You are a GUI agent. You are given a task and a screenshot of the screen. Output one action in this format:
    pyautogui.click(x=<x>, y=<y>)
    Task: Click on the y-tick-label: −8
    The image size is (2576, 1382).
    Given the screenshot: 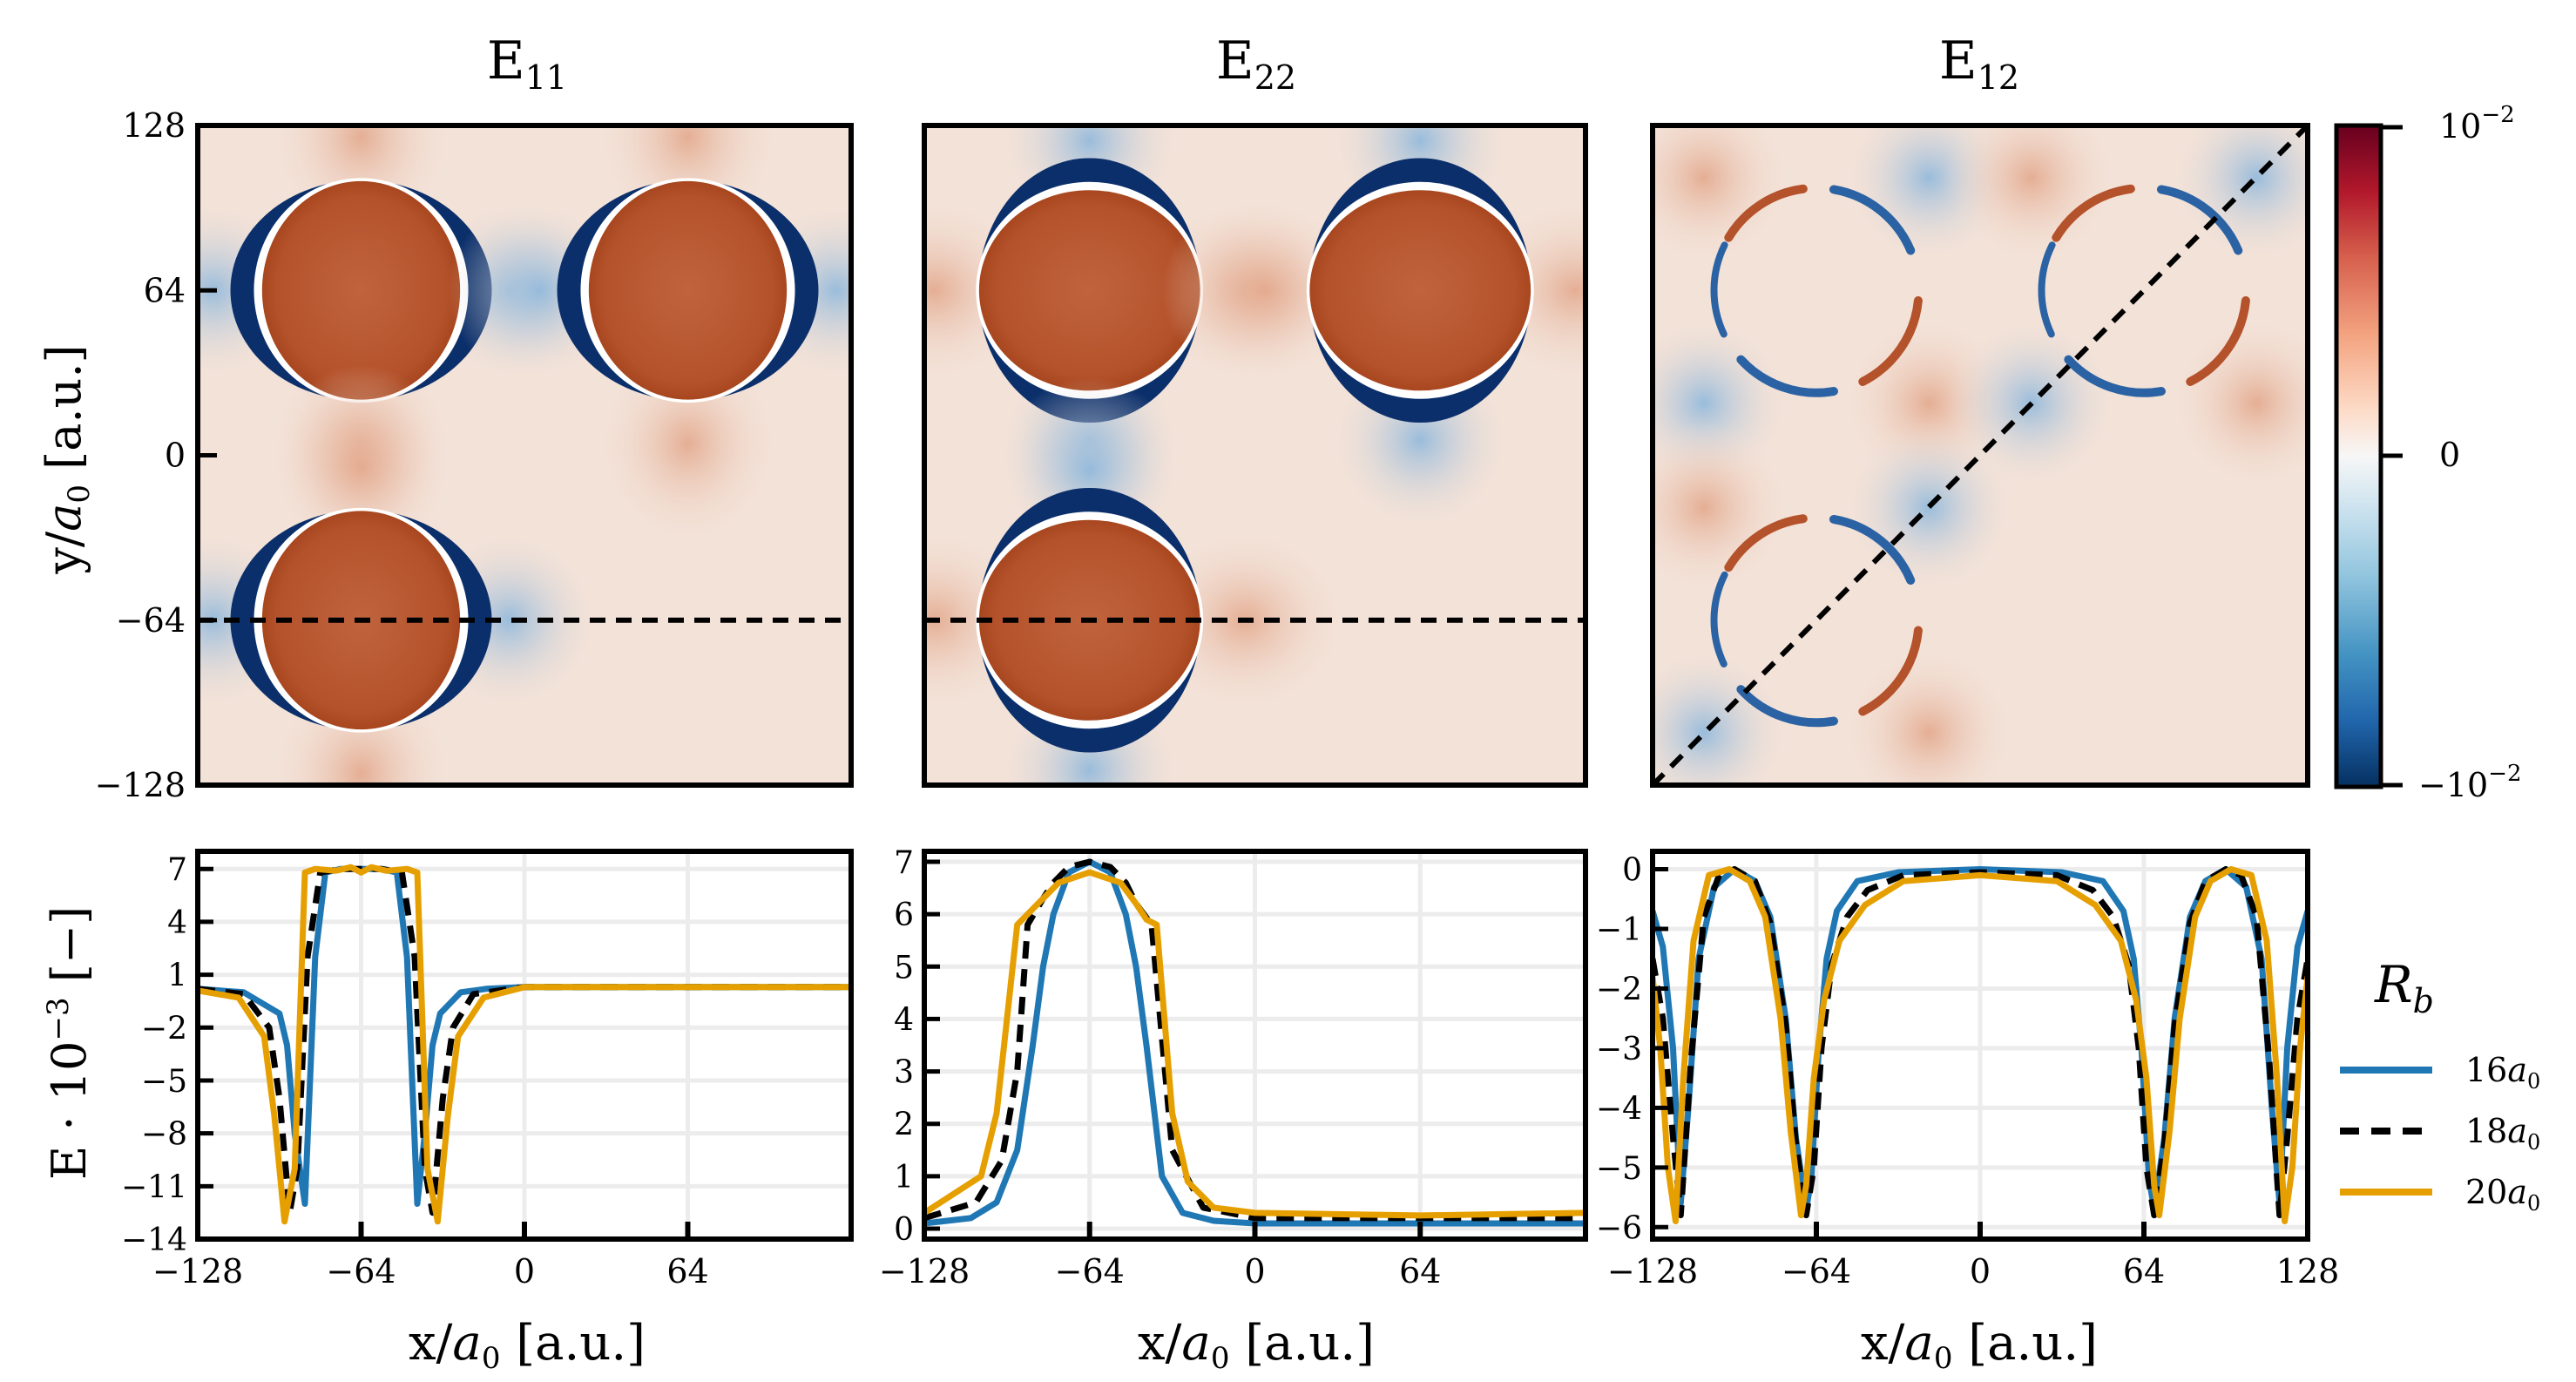 What is the action you would take?
    pyautogui.click(x=164, y=1135)
    